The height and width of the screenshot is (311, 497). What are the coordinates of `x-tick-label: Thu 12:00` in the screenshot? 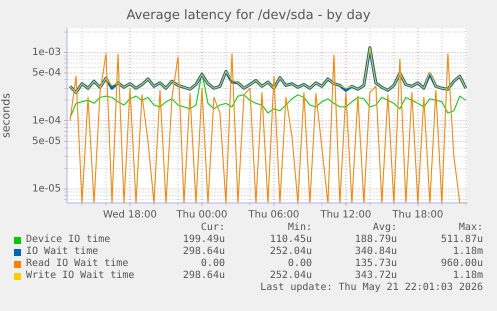 It's located at (345, 215).